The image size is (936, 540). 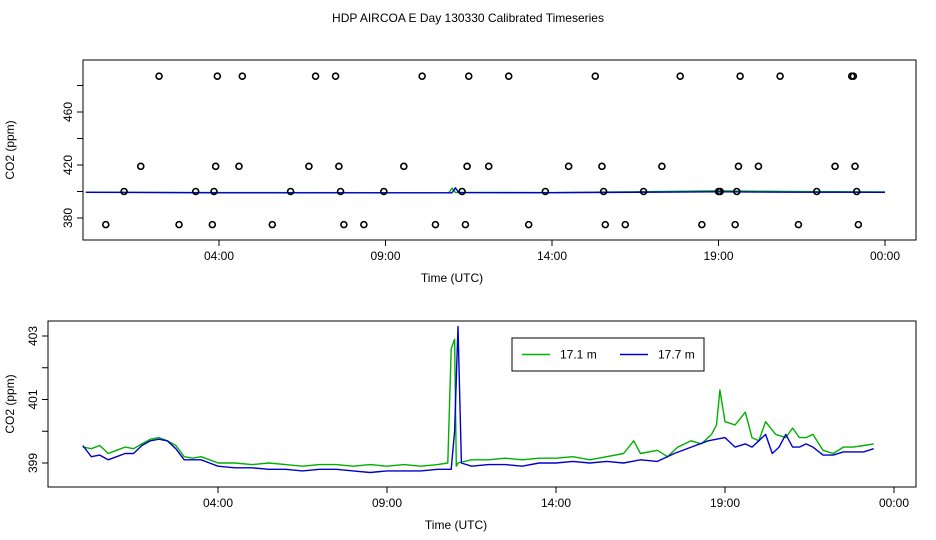 What do you see at coordinates (608, 354) in the screenshot?
I see `legend: 17.1 m 17.7 m` at bounding box center [608, 354].